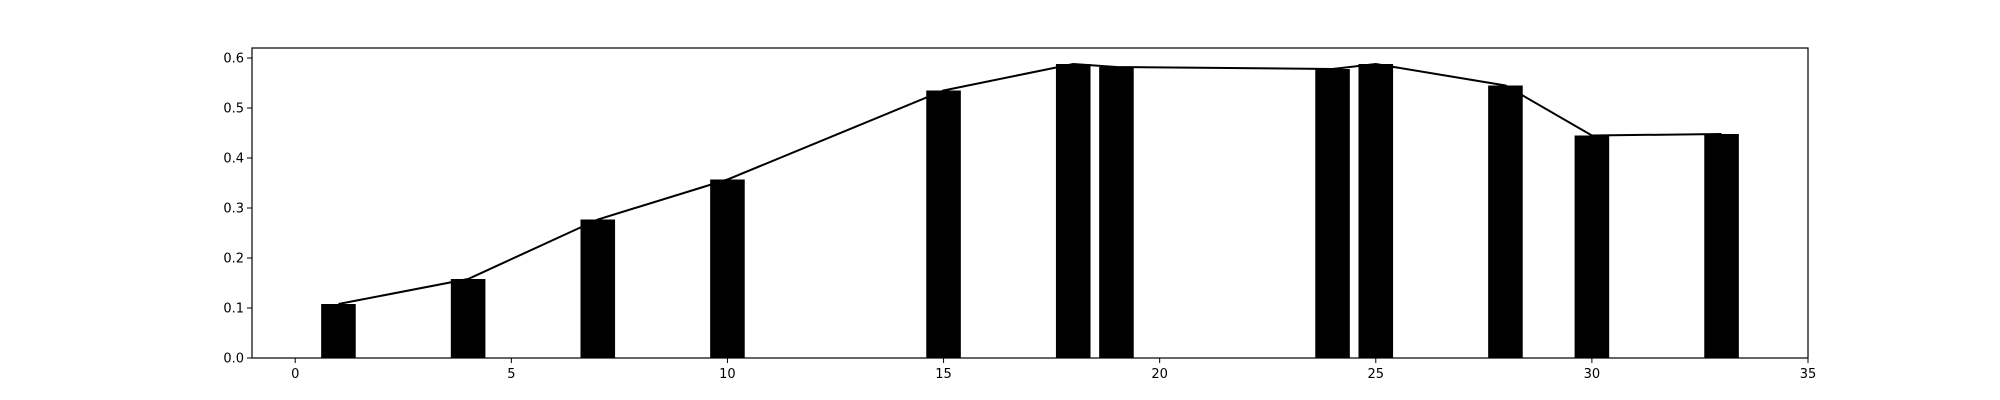 The height and width of the screenshot is (400, 2000). What do you see at coordinates (1159, 374) in the screenshot?
I see `x-tick-label: 20` at bounding box center [1159, 374].